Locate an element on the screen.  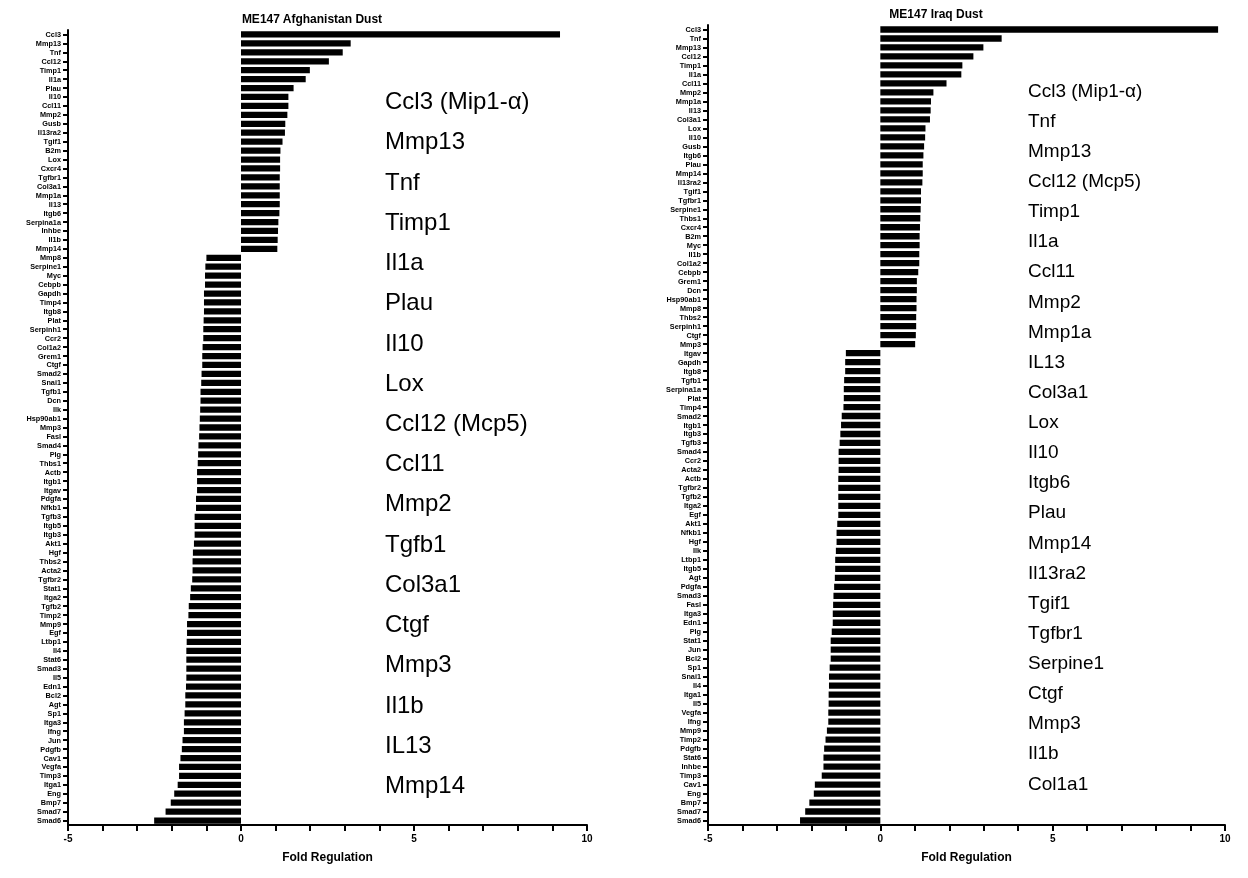
annotation: Ccl12 (Mcp5) is located at coordinates (1084, 180).